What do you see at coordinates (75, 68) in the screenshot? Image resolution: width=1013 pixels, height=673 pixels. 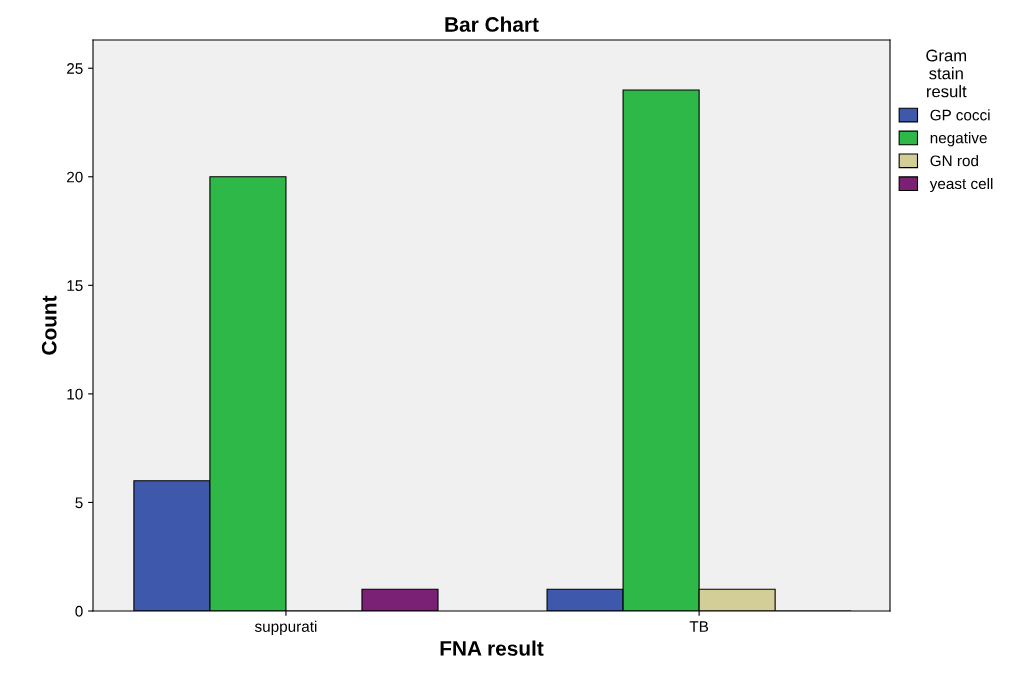 I see `y-tick-label: 25` at bounding box center [75, 68].